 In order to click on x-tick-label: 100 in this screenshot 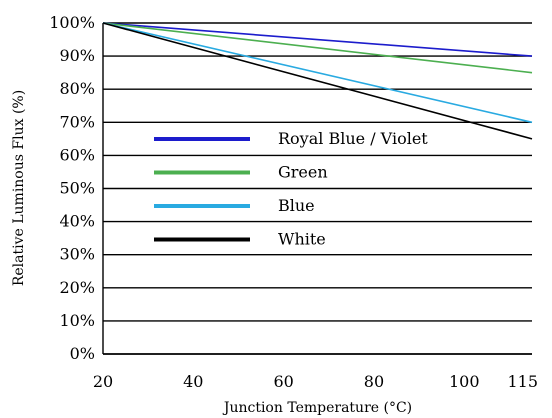, I will do `click(464, 381)`.